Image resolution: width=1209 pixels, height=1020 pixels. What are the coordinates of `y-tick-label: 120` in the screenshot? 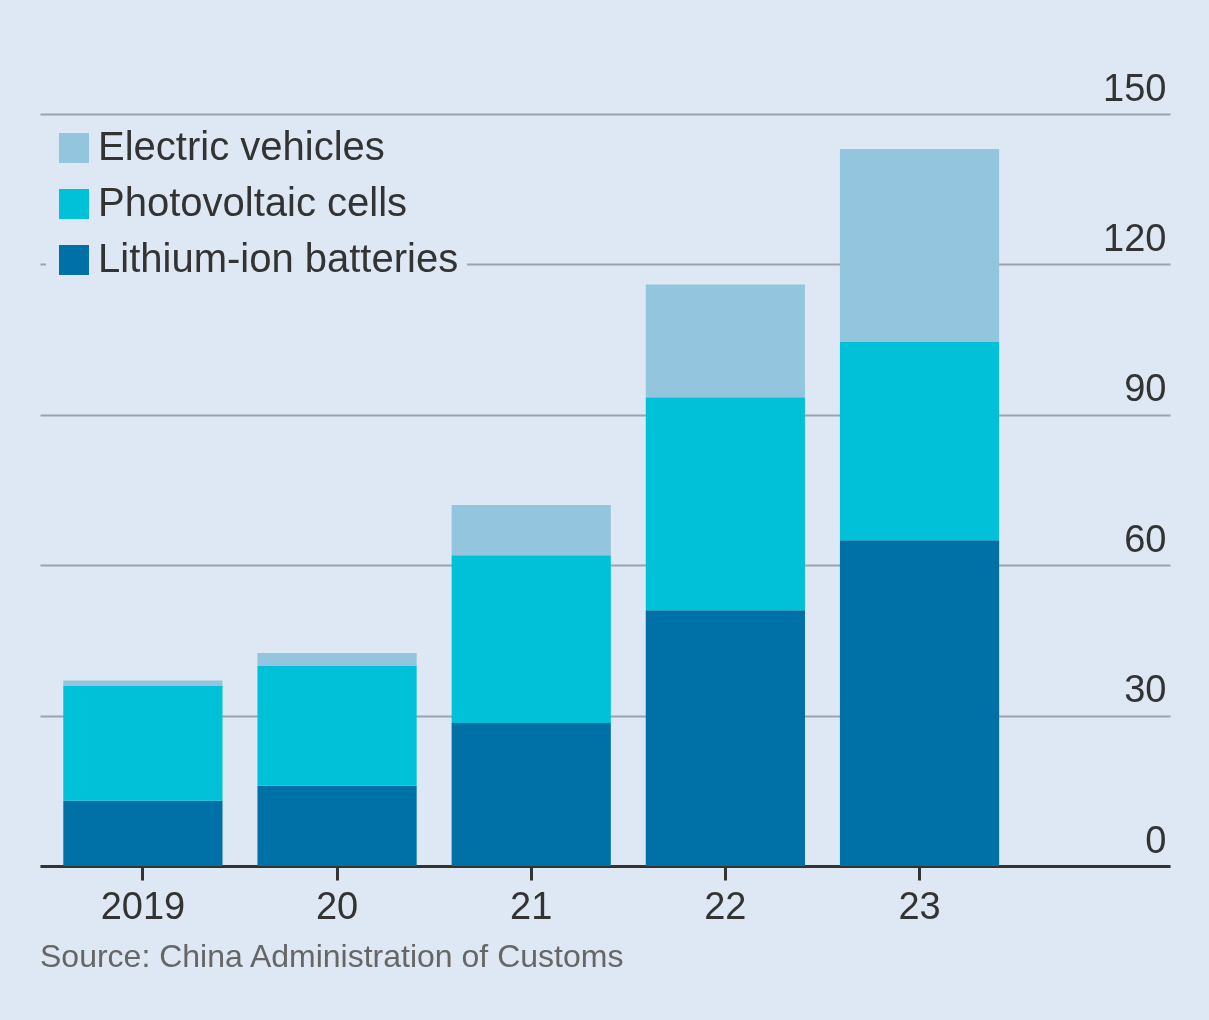 It's located at (1135, 237).